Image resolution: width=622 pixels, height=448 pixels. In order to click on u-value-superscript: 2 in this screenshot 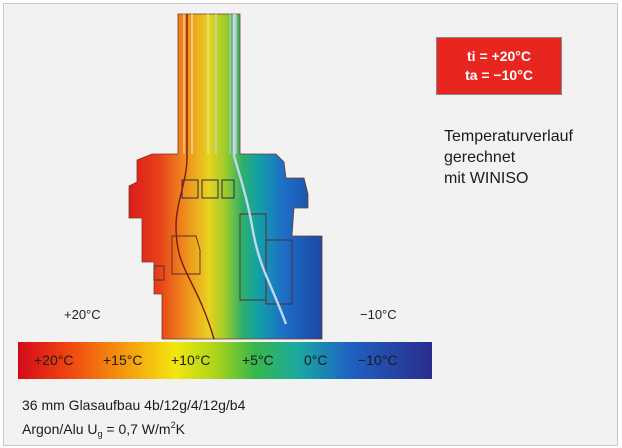, I will do `click(173, 425)`.